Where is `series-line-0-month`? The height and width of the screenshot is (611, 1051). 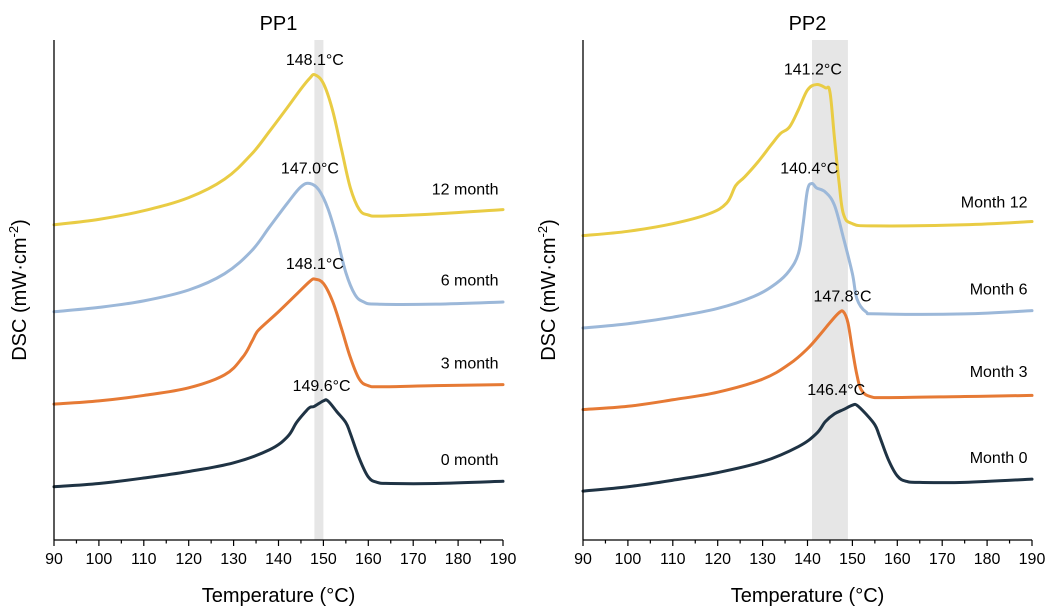
series-line-0-month is located at coordinates (278, 443).